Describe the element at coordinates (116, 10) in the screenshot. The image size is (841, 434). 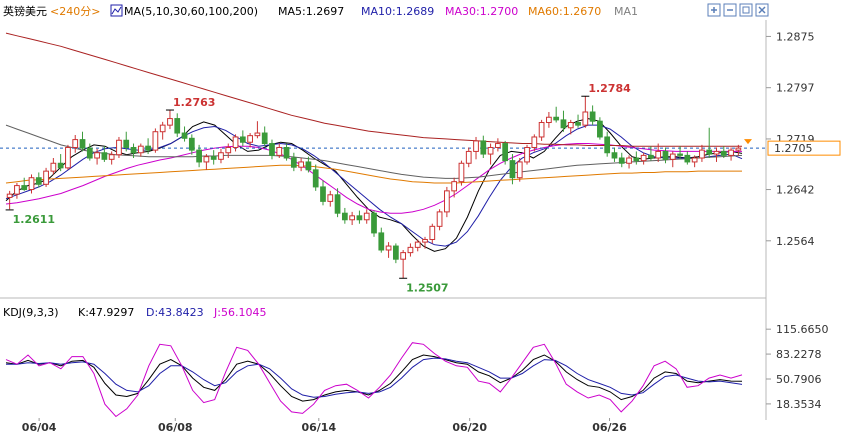
I see `ma-indicator-icon` at that location.